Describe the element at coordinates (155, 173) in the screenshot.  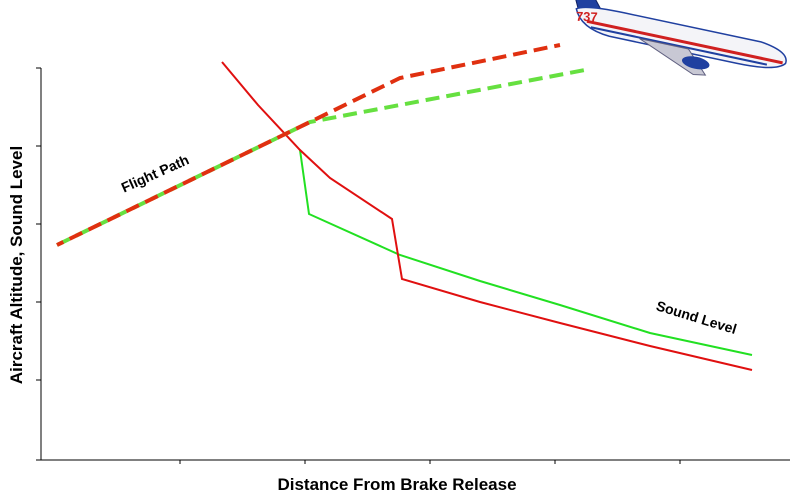
I see `flight-path-label: Flight Path` at that location.